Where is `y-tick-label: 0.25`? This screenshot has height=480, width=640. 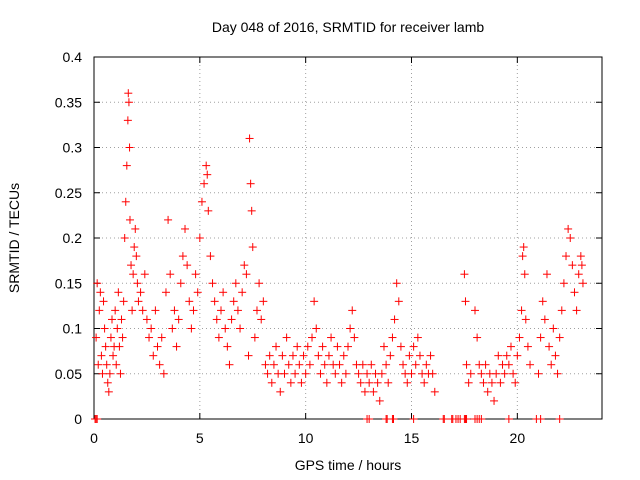
y-tick-label: 0.25 is located at coordinates (68, 193).